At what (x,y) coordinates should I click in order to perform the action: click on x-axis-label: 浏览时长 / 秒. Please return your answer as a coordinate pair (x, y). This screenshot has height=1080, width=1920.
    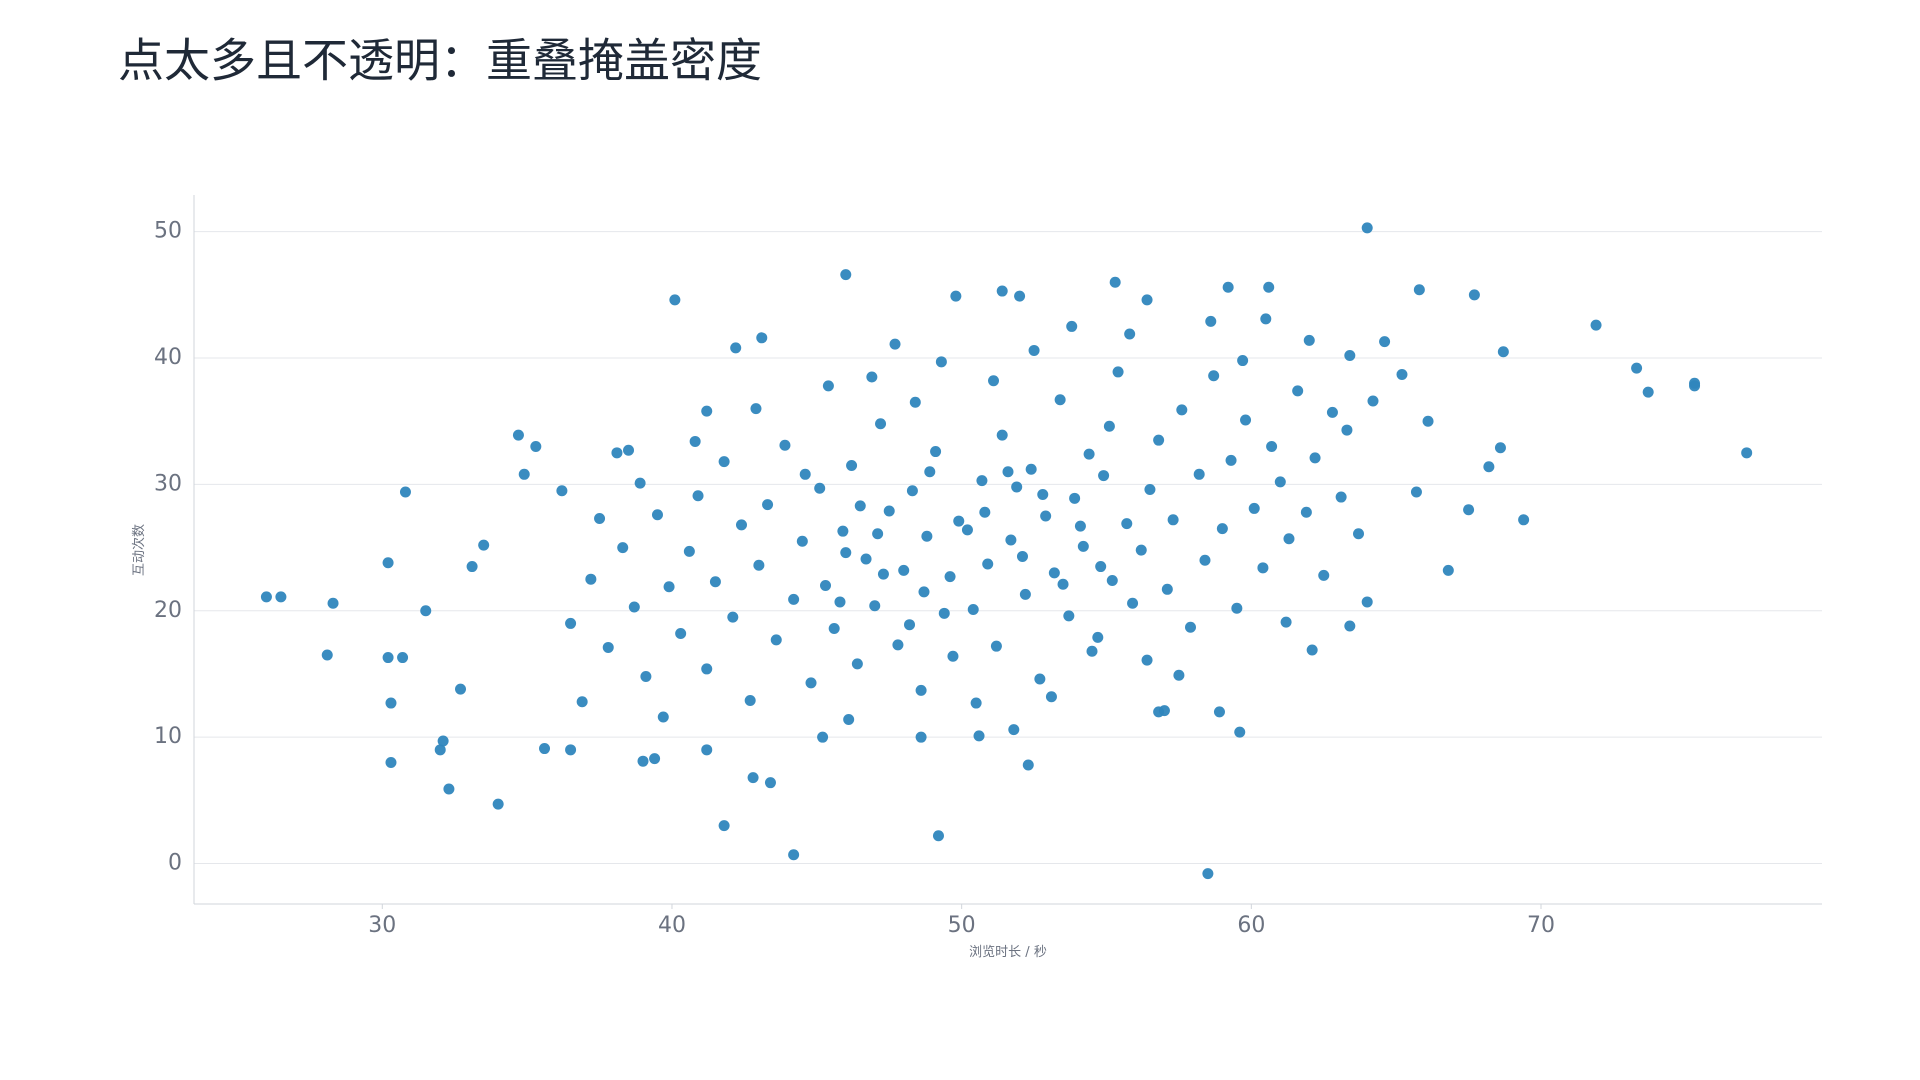
    Looking at the image, I should click on (1008, 952).